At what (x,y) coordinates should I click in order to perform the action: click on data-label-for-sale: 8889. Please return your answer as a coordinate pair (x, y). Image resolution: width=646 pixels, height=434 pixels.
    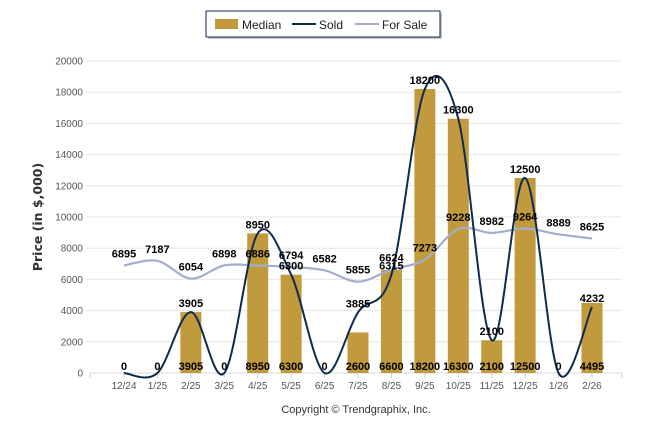
    Looking at the image, I should click on (558, 223).